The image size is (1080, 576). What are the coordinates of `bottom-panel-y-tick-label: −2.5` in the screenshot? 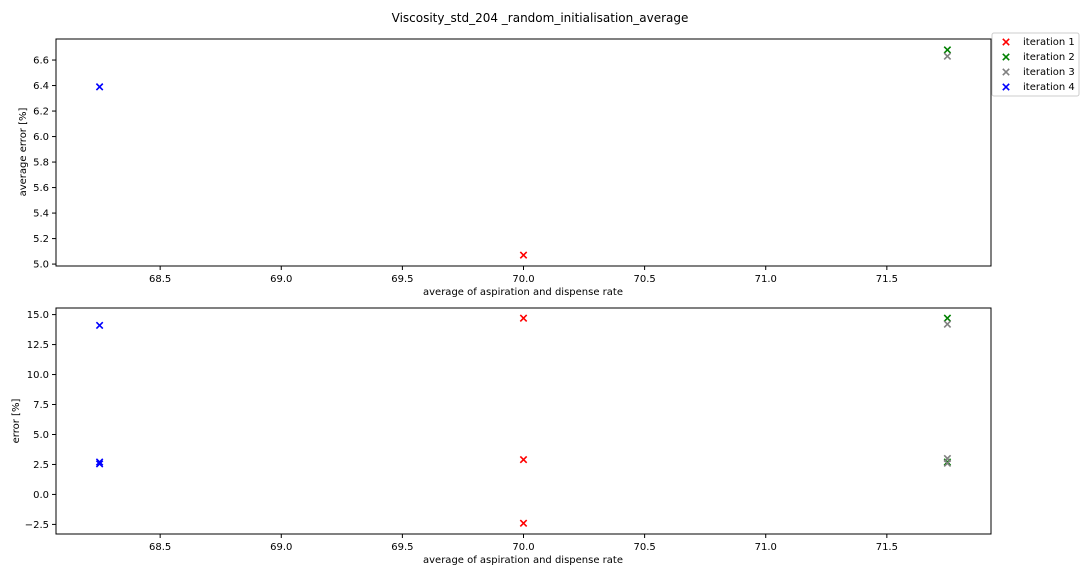 It's located at (37, 525).